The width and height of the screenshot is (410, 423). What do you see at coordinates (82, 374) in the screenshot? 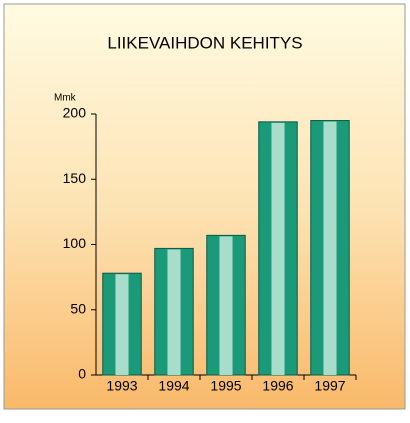
I see `y-tick-label: 0` at bounding box center [82, 374].